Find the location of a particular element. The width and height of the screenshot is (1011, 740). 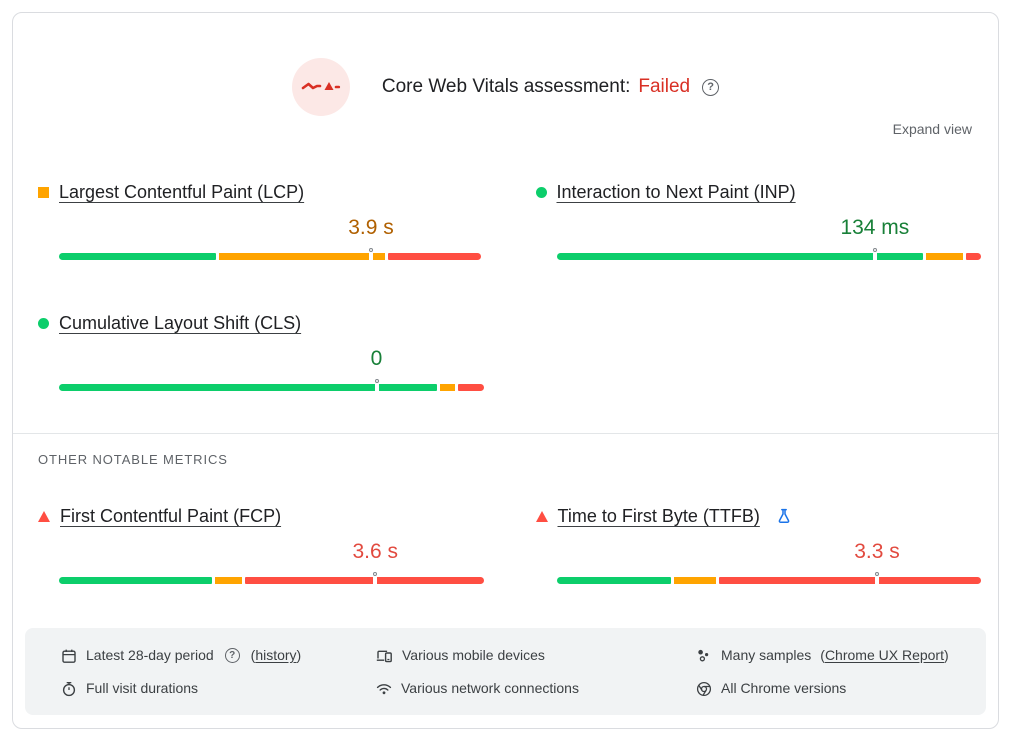

metric-lcp-label: Largest Contentful Paint (LCP) is located at coordinates (182, 192).